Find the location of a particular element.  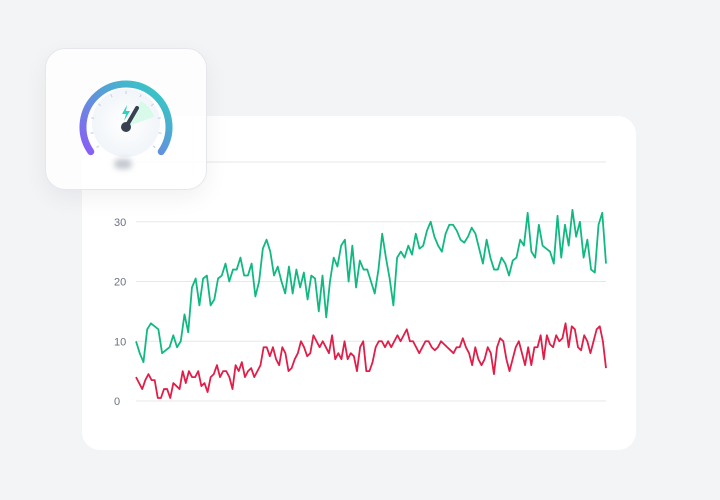

y-tick-label: 0 is located at coordinates (117, 402).